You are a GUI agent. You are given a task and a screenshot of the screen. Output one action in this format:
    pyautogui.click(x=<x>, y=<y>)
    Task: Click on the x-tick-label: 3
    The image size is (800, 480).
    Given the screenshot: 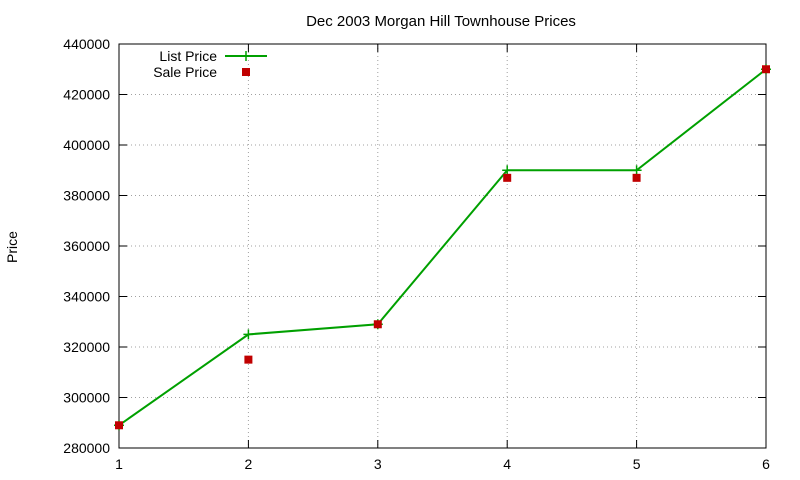 What is the action you would take?
    pyautogui.click(x=378, y=464)
    